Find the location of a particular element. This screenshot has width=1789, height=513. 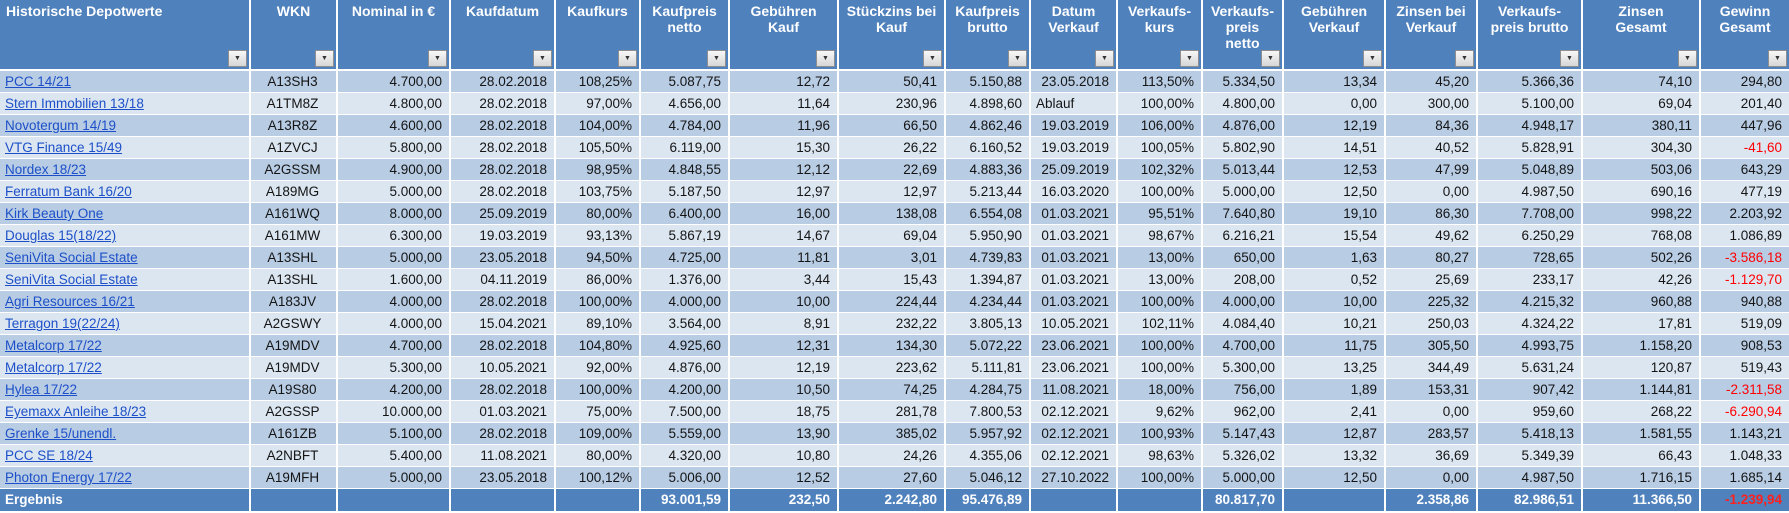

cell-gewinn-gesamt: 519,43 is located at coordinates (1744, 367).